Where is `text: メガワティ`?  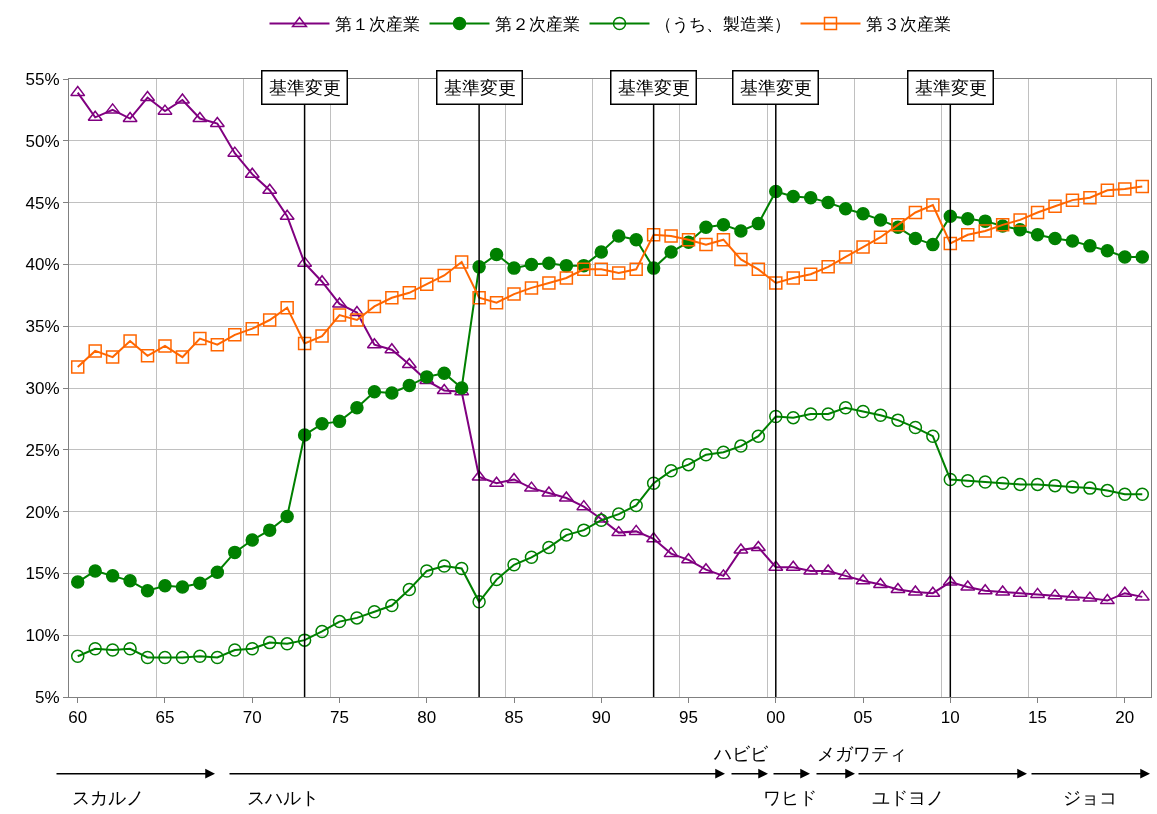 text: メガワティ is located at coordinates (862, 754).